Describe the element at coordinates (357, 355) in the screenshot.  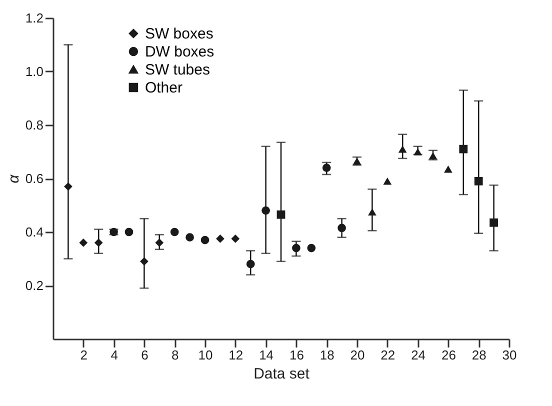
I see `x-tick-label: 20` at that location.